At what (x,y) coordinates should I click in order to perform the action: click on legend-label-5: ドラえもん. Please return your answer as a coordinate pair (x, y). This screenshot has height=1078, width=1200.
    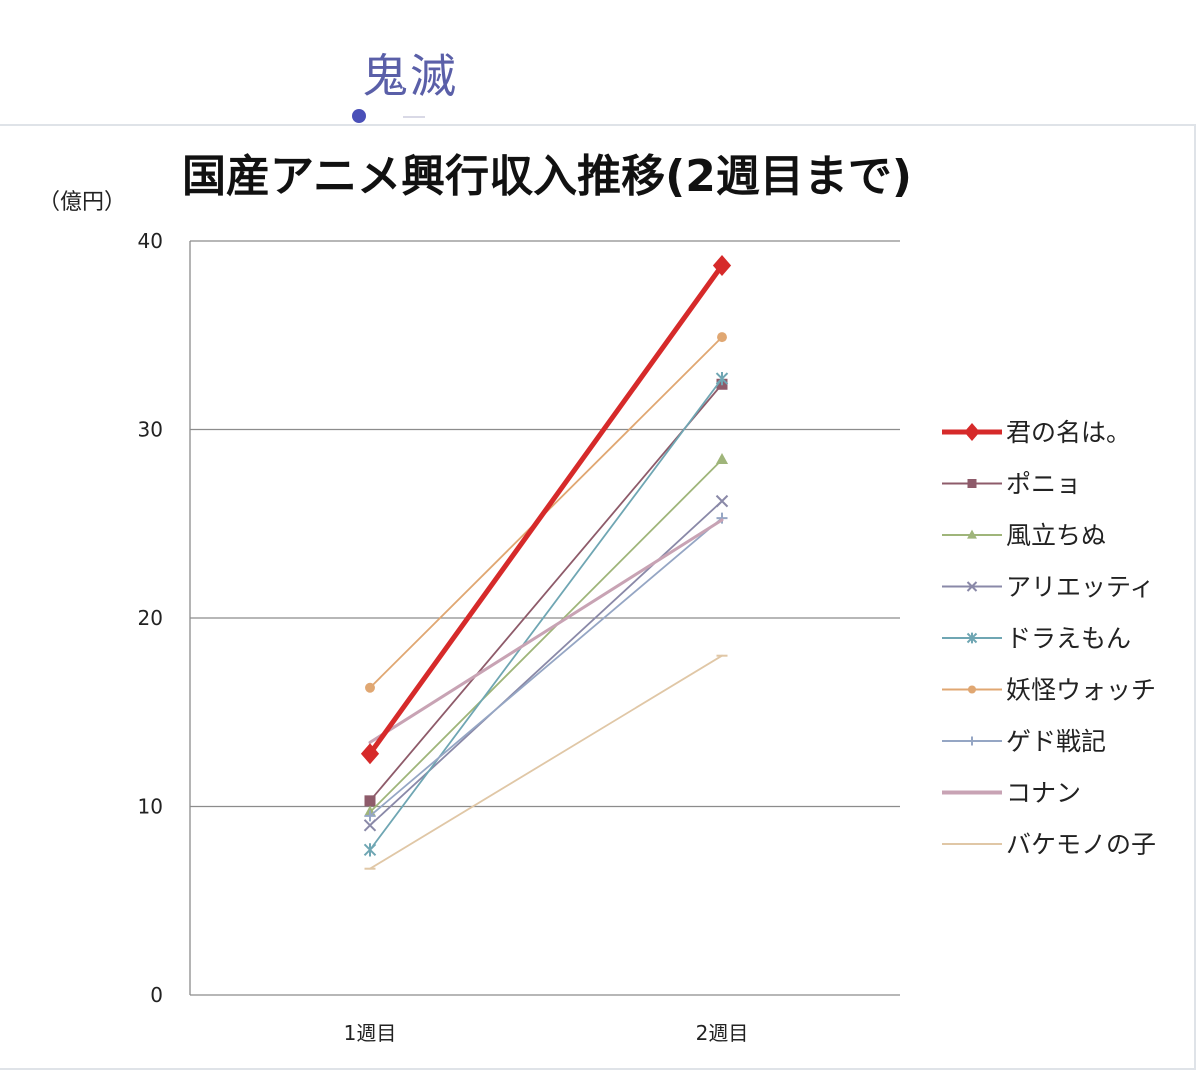
    Looking at the image, I should click on (1068, 638).